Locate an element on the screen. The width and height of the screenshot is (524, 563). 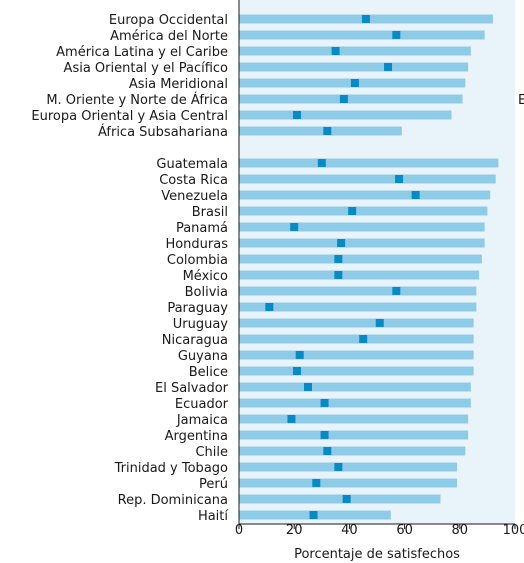
cut-off-text: E is located at coordinates (521, 100).